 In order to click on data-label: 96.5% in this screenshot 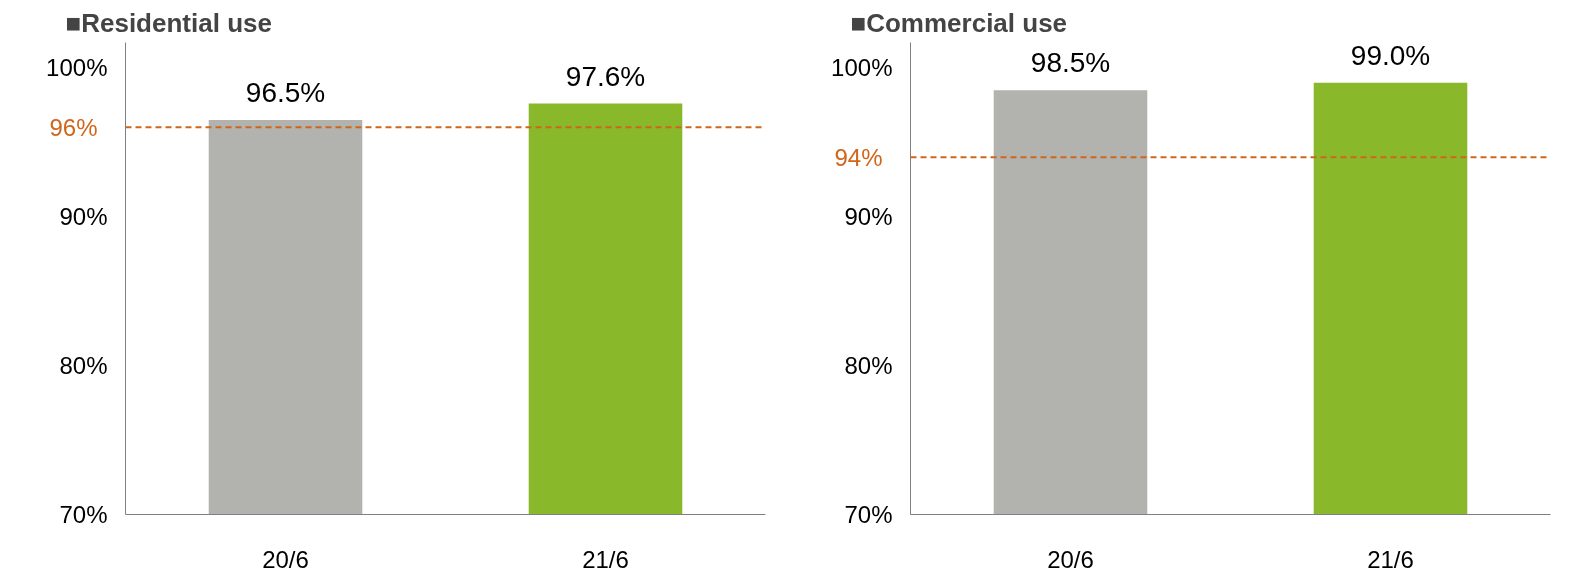, I will do `click(285, 92)`.